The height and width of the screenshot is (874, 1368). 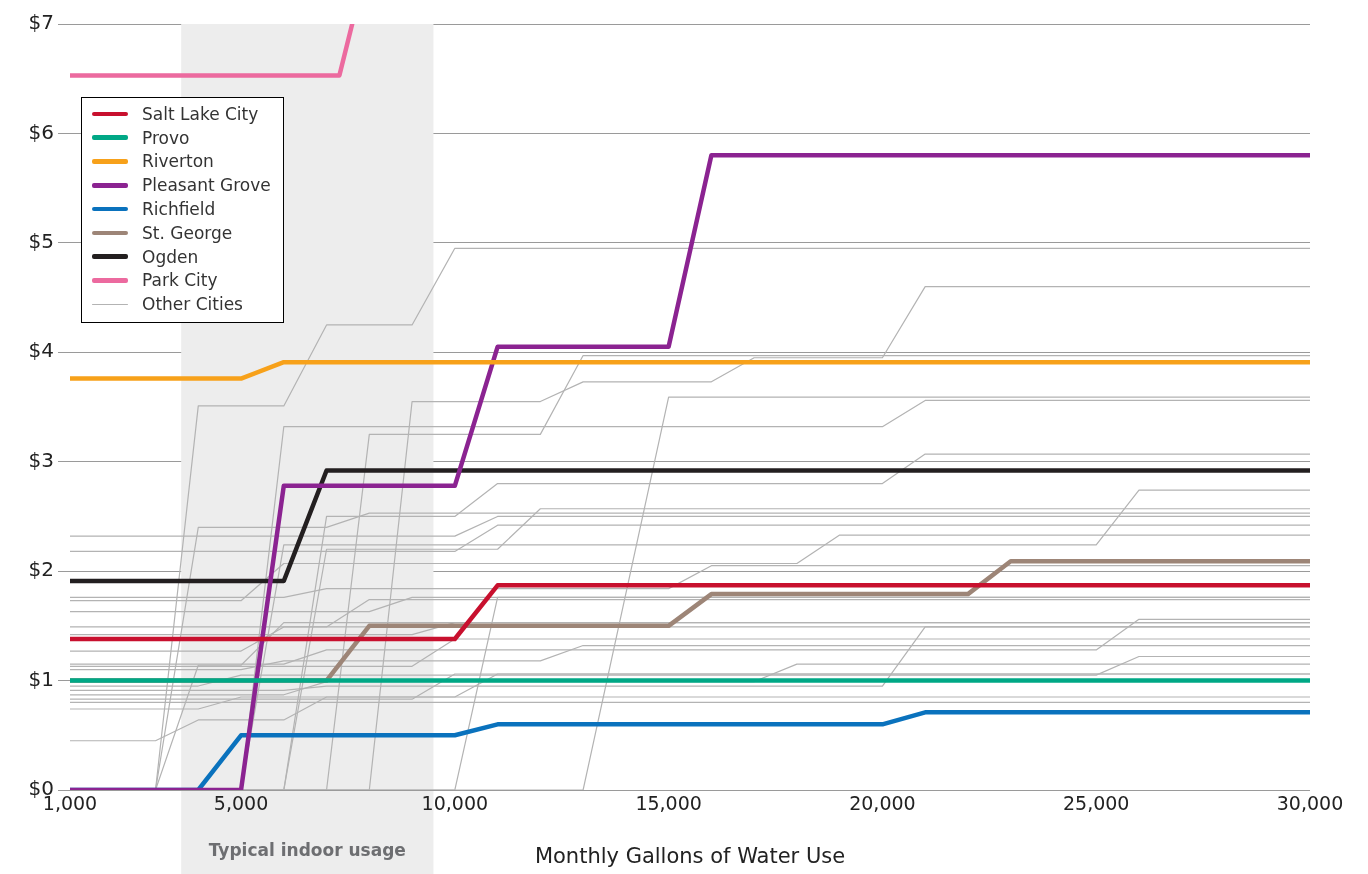 I want to click on x-tick-label: 20,000, so click(x=882, y=803).